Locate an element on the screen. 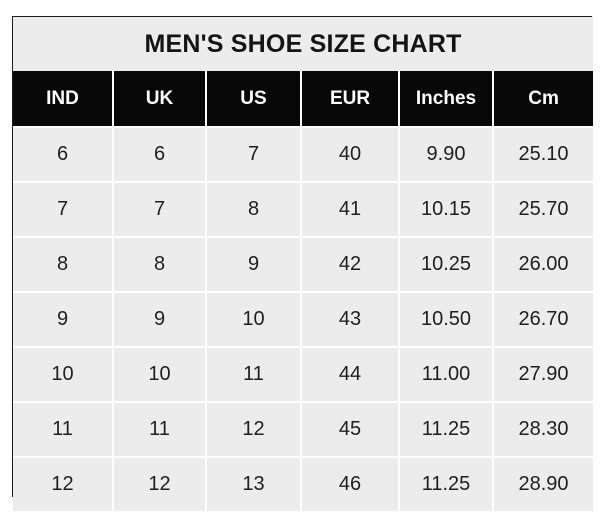 This screenshot has width=605, height=521. chart-title: MEN'S SHOE SIZE CHART is located at coordinates (303, 44).